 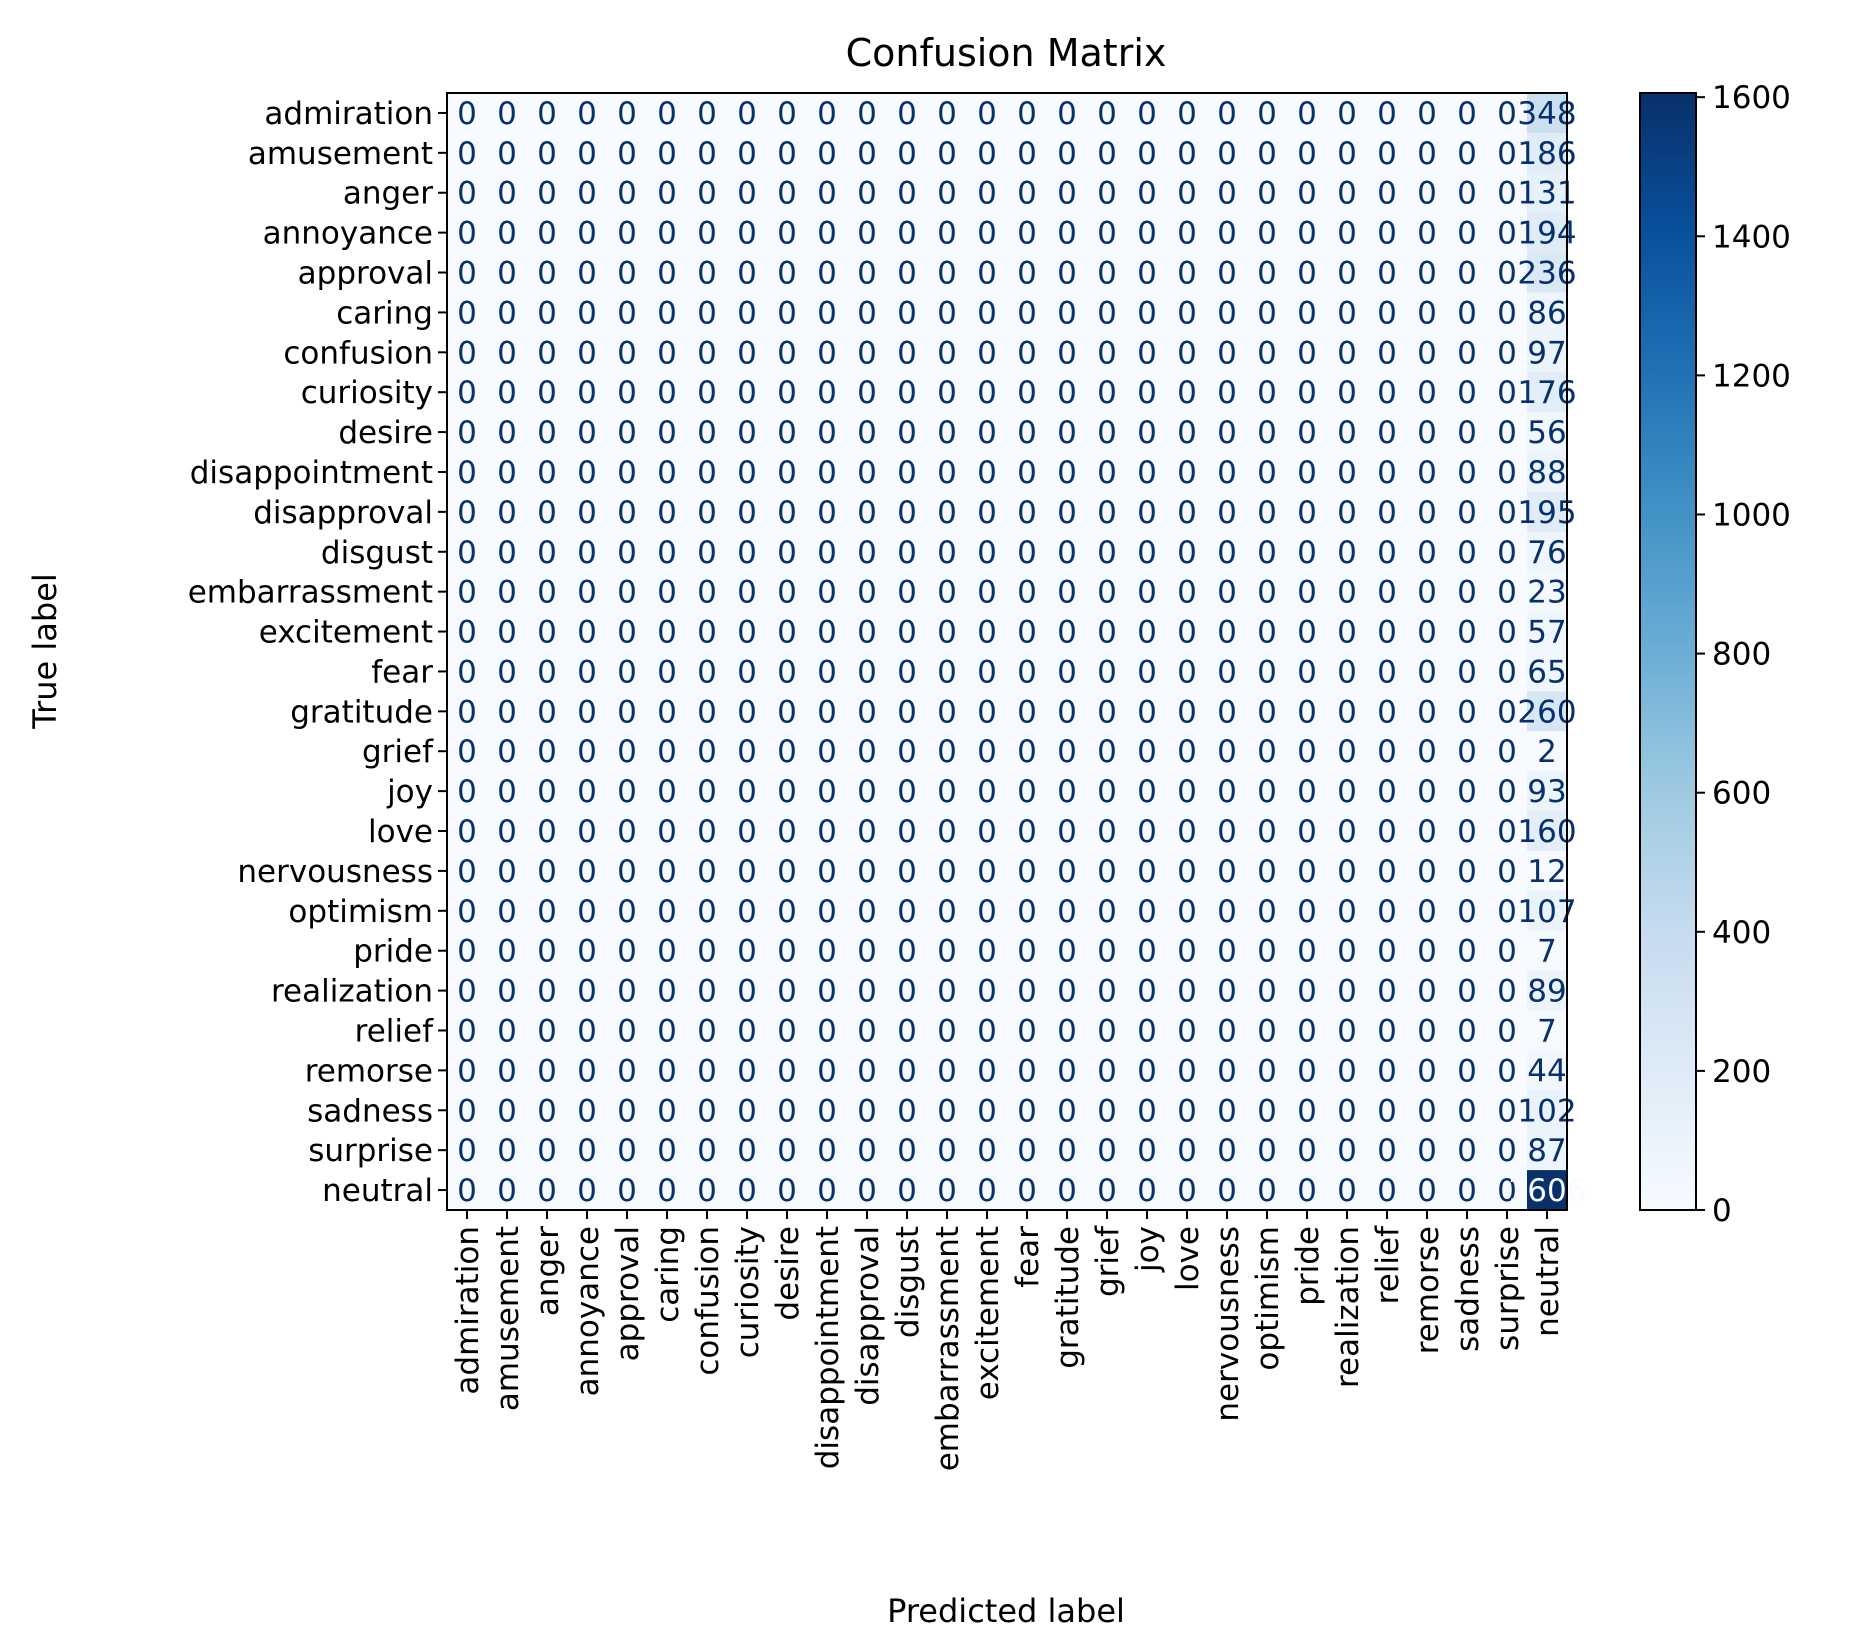 What do you see at coordinates (388, 194) in the screenshot?
I see `y-tick-label: anger` at bounding box center [388, 194].